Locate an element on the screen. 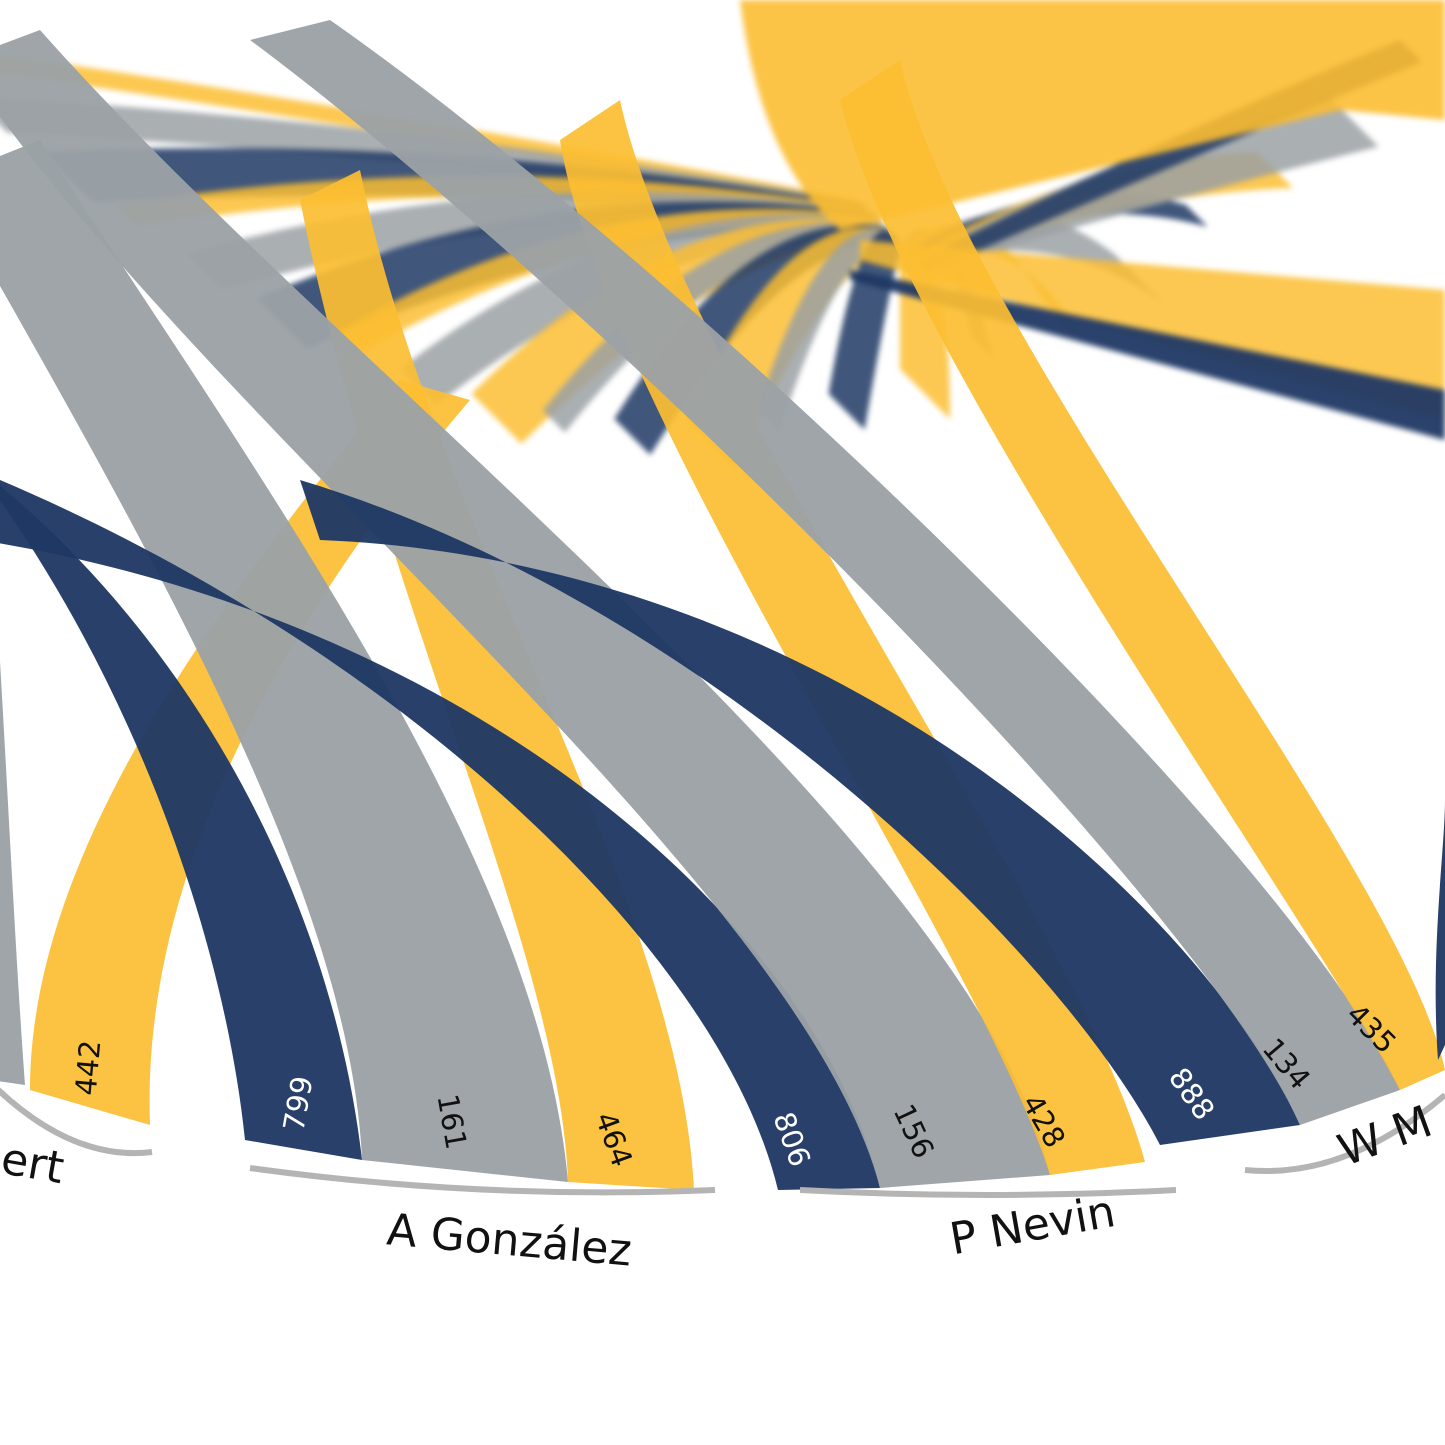  group-label: A González is located at coordinates (509, 1240).